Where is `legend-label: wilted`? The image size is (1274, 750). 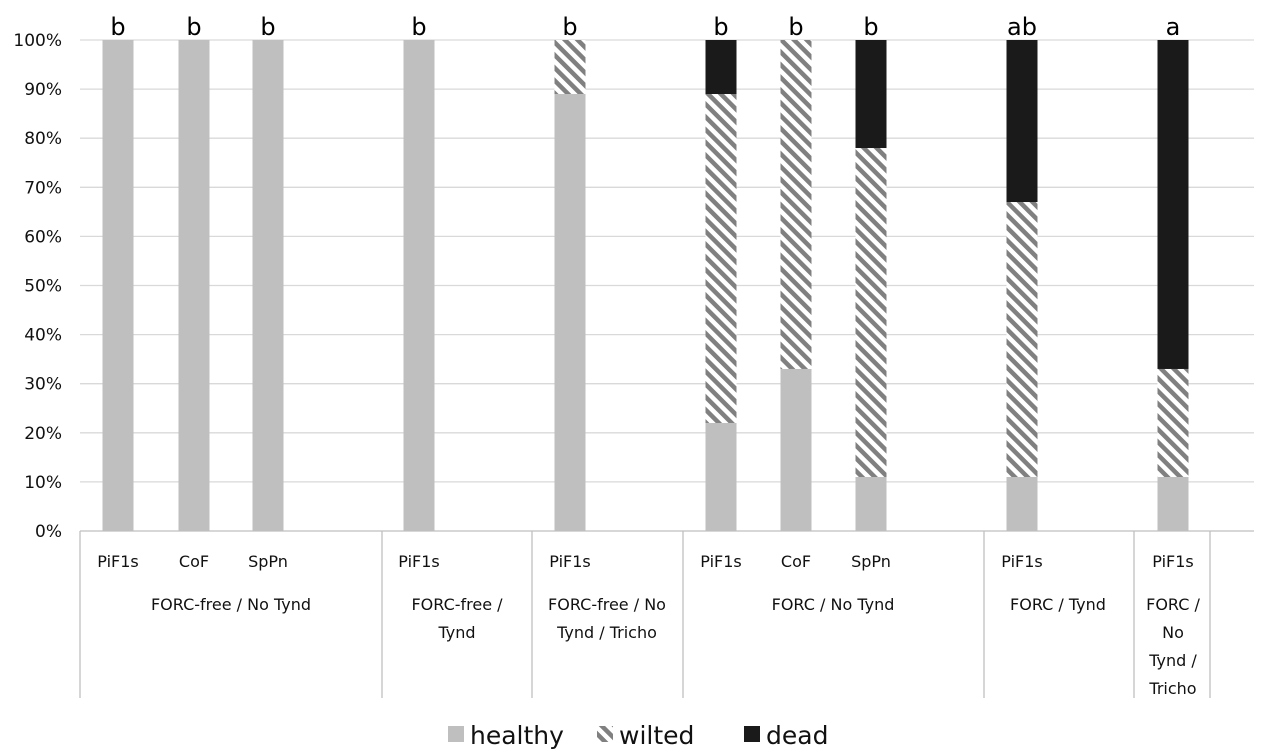 legend-label: wilted is located at coordinates (656, 735).